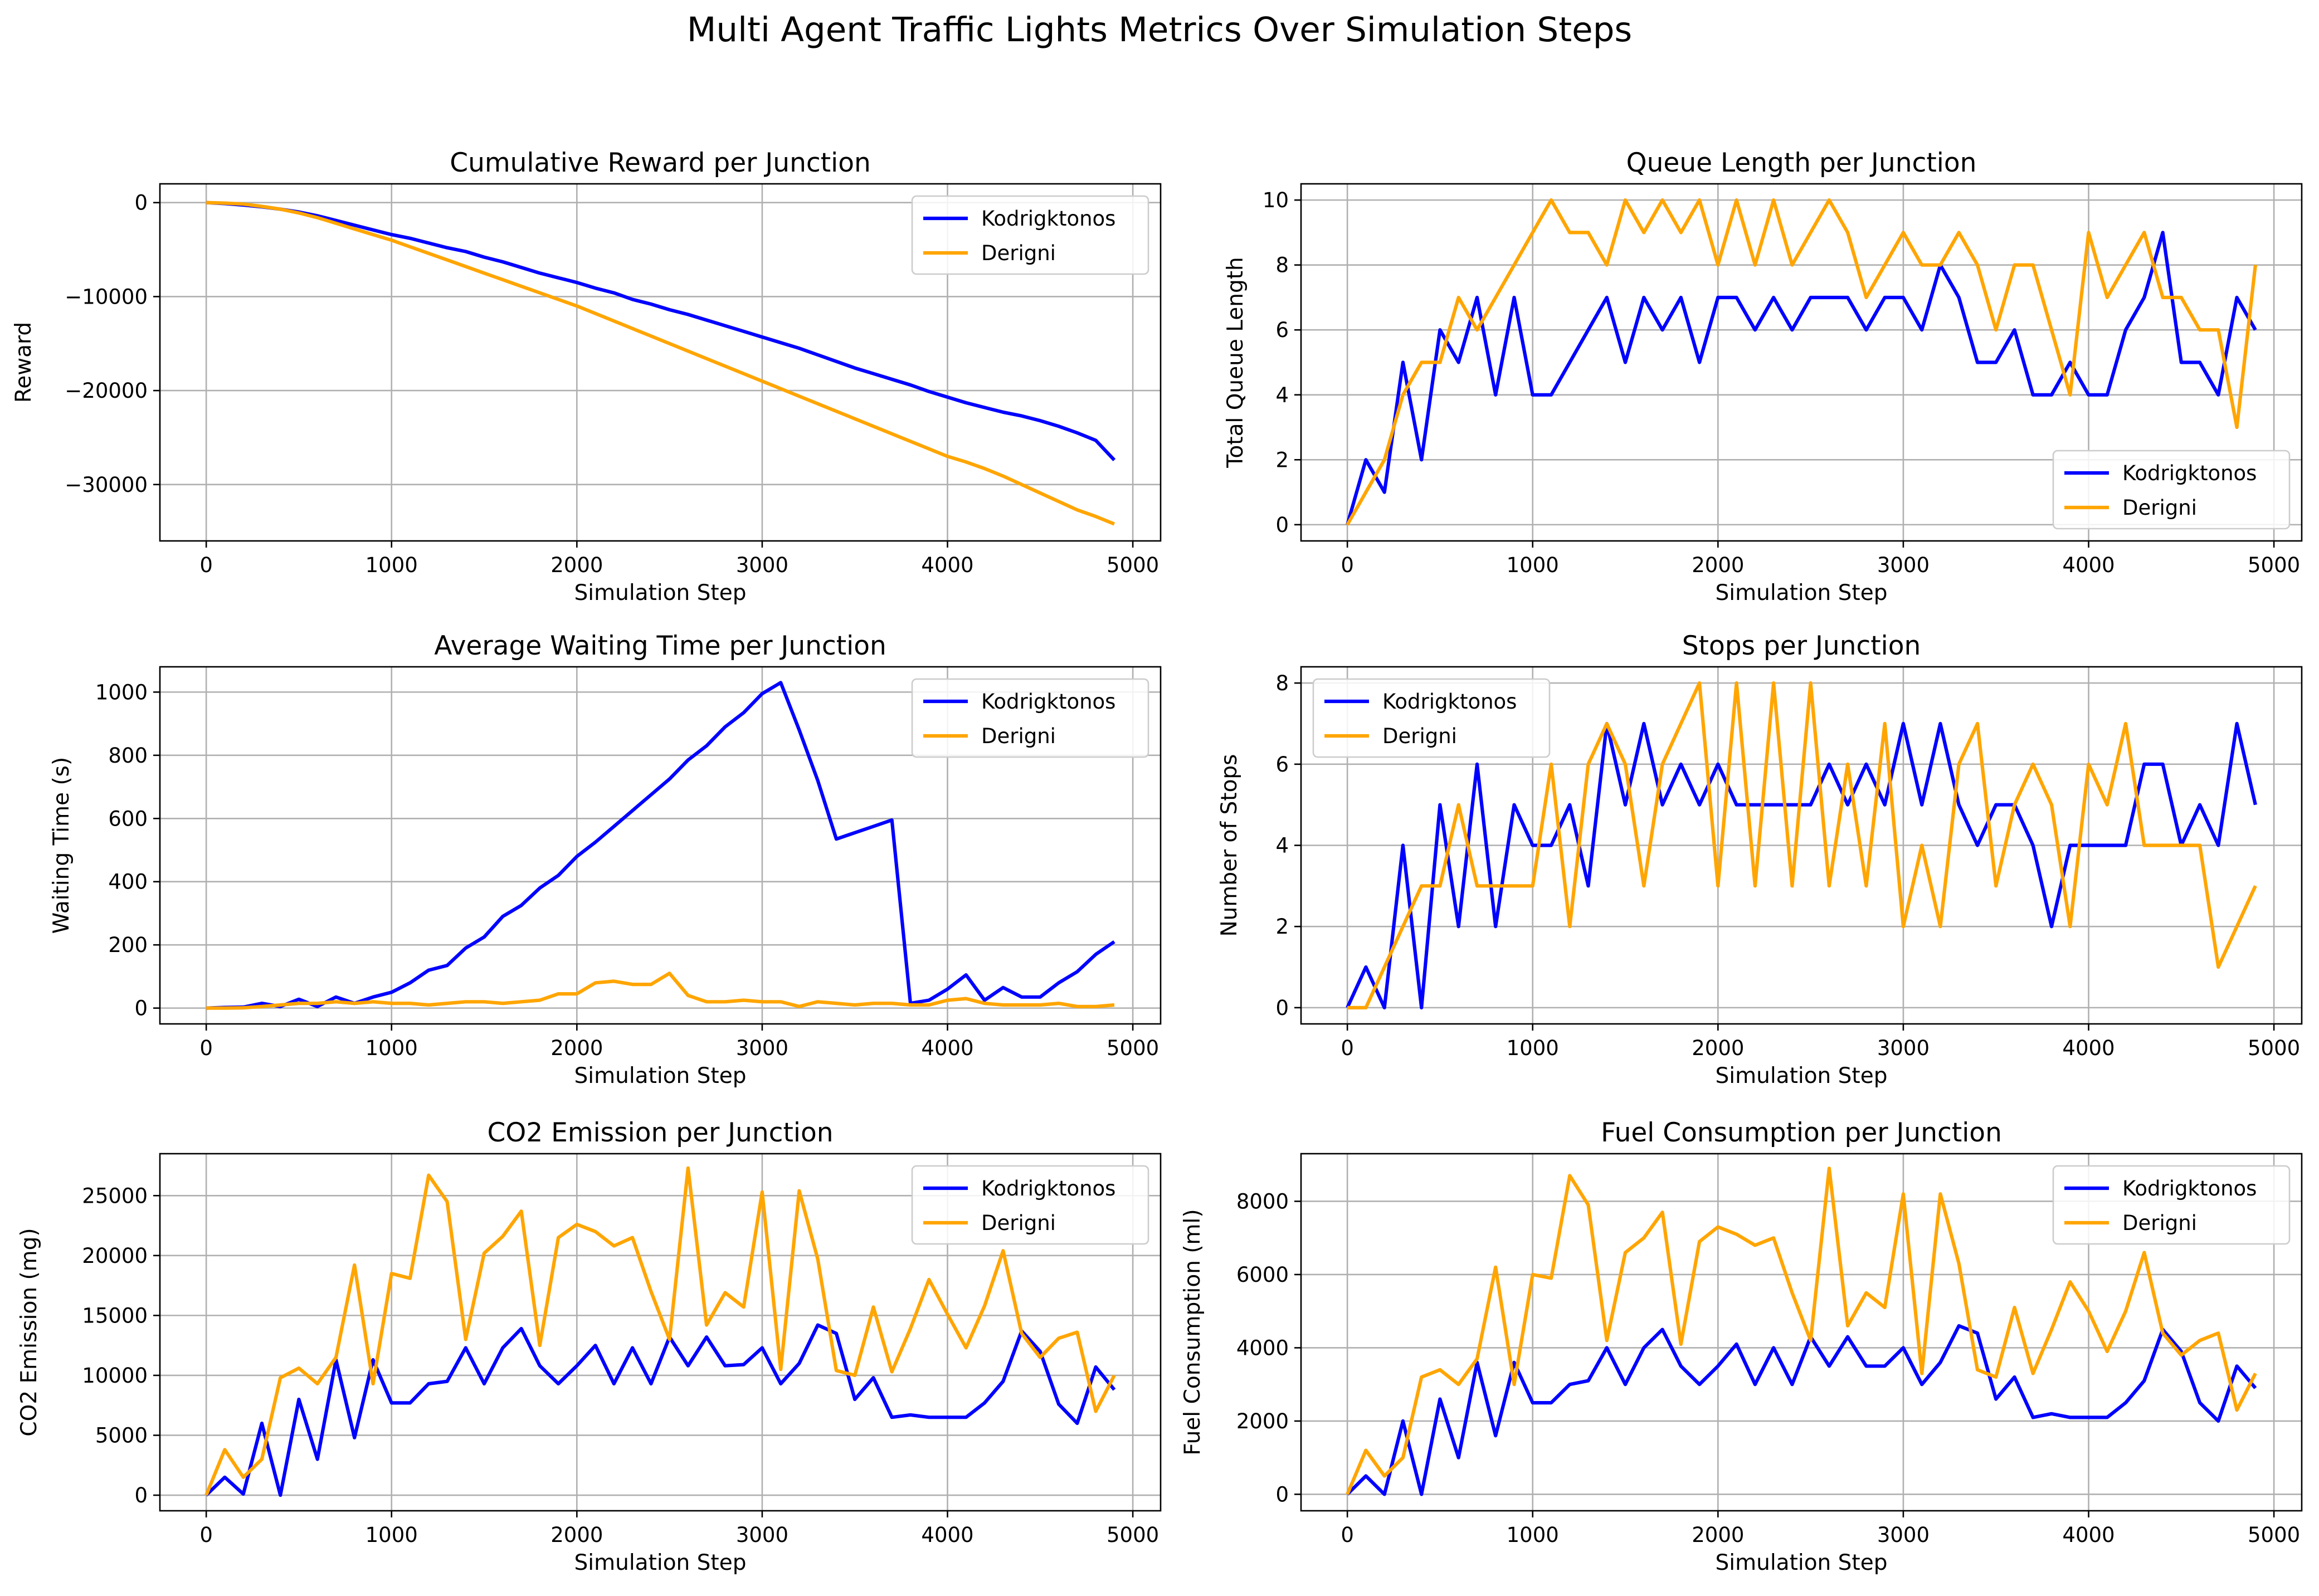 The height and width of the screenshot is (1596, 2319). I want to click on y-tick-label: −30000, so click(106, 485).